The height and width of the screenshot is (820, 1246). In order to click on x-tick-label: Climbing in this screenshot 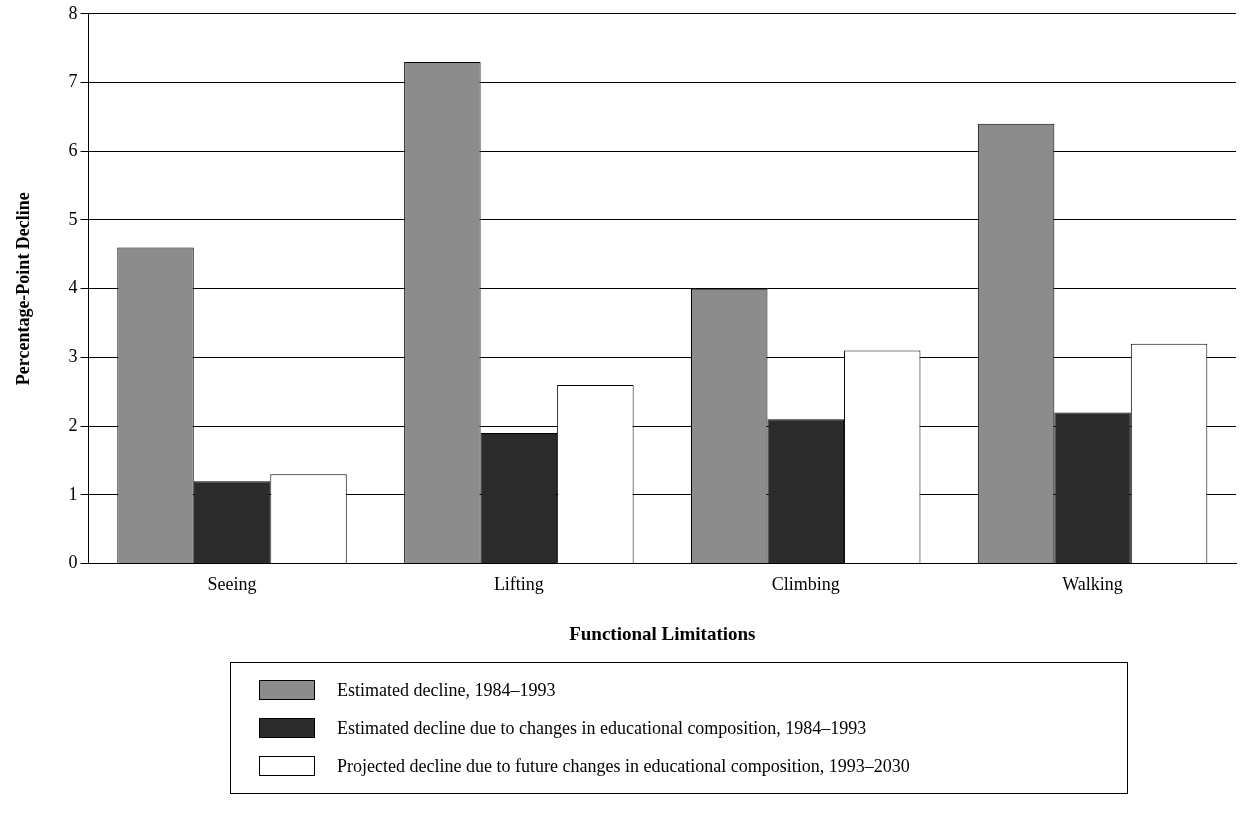, I will do `click(805, 584)`.